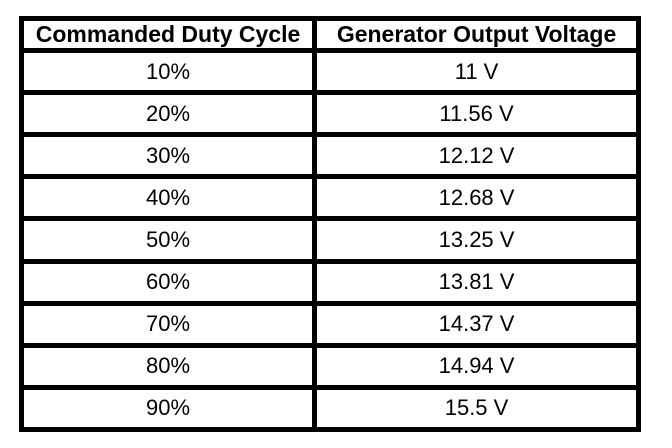 This screenshot has width=672, height=448. I want to click on voltage-cell: 13.25 V, so click(476, 240).